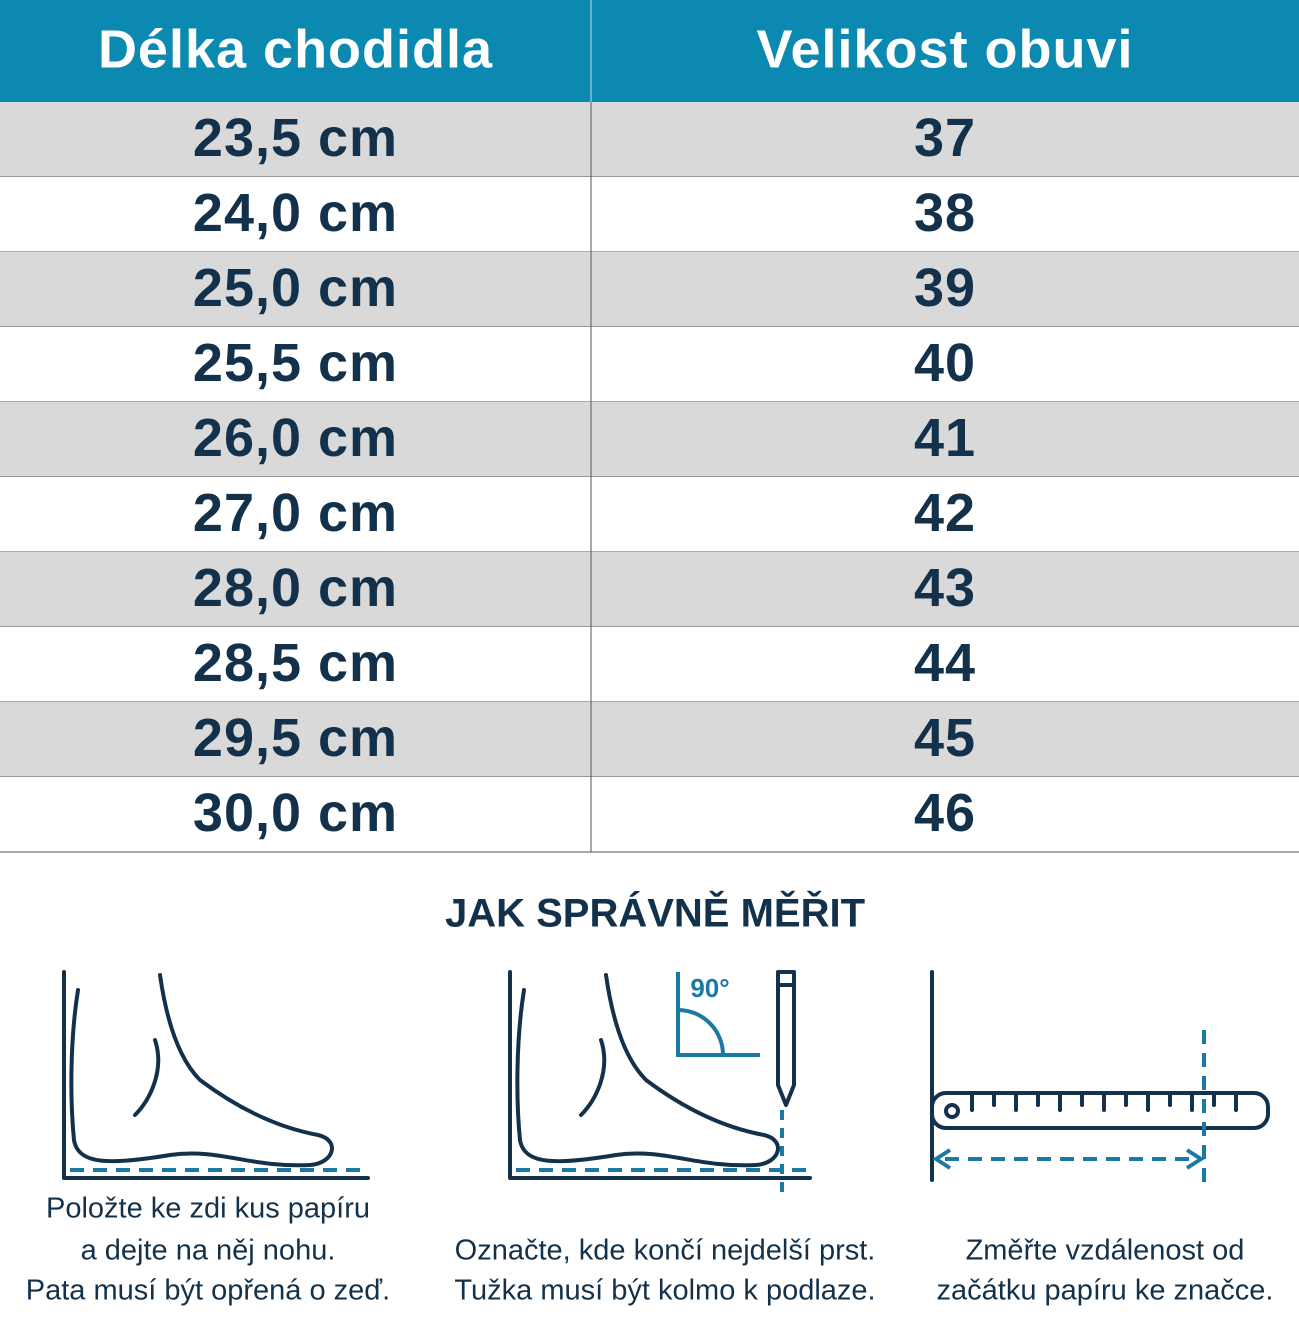 The width and height of the screenshot is (1299, 1323). What do you see at coordinates (945, 738) in the screenshot?
I see `table-cell: 45` at bounding box center [945, 738].